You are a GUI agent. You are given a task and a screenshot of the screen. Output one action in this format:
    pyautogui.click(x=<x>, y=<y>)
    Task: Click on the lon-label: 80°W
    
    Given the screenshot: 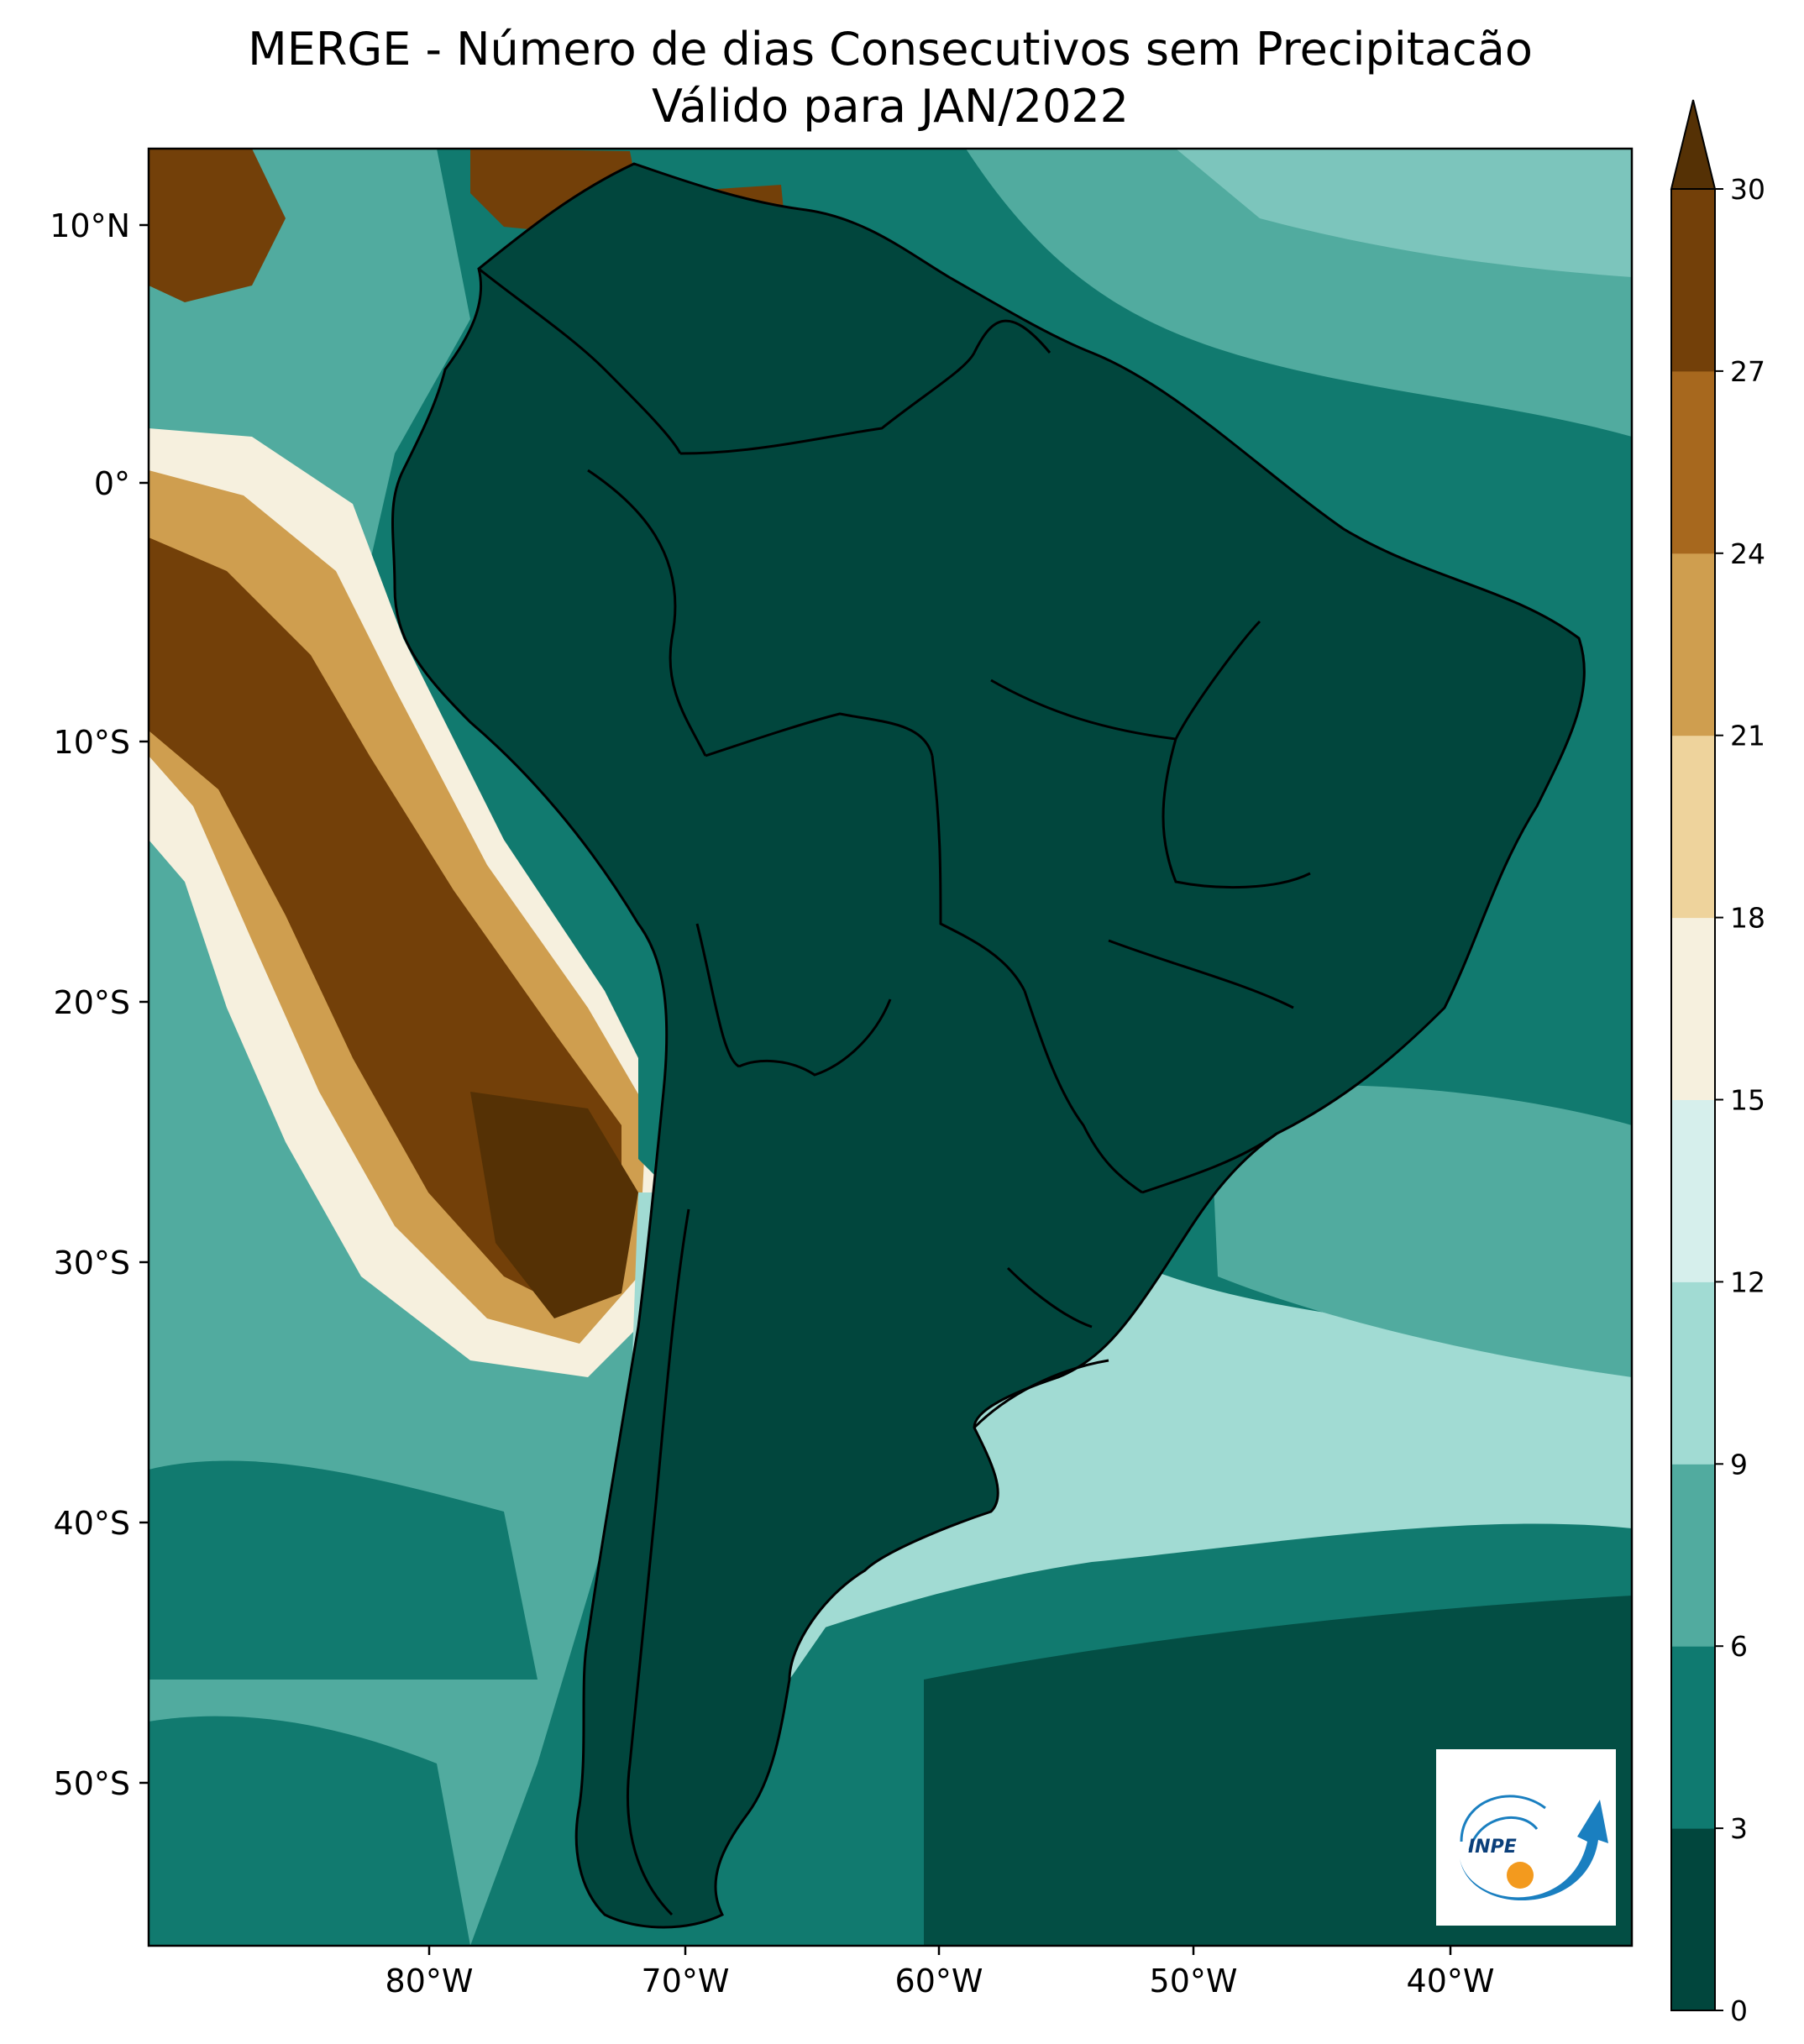 What is the action you would take?
    pyautogui.click(x=429, y=1981)
    